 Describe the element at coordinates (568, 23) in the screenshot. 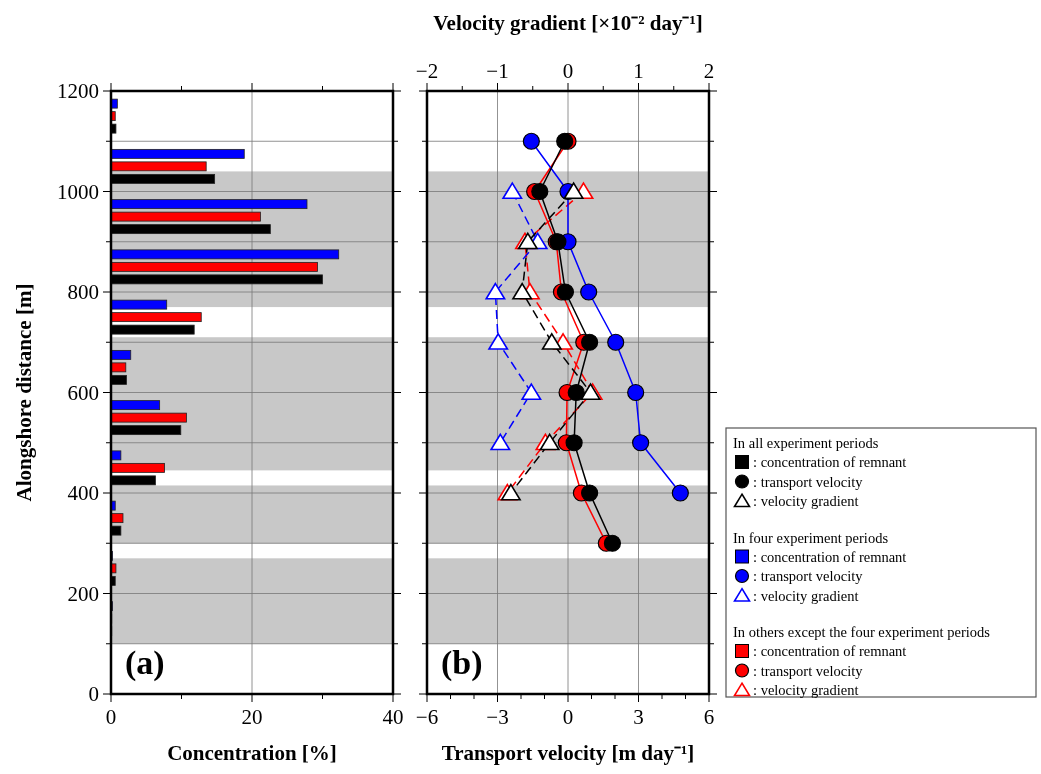

I see `x2-axis-title: Velocity gradient [×10⁻² day⁻¹]` at that location.